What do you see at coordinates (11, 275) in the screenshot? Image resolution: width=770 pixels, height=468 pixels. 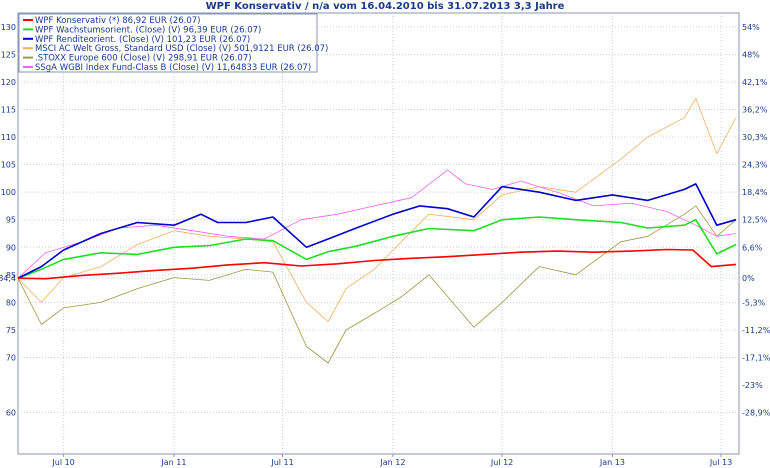 I see `y-tick-label-left: 85` at bounding box center [11, 275].